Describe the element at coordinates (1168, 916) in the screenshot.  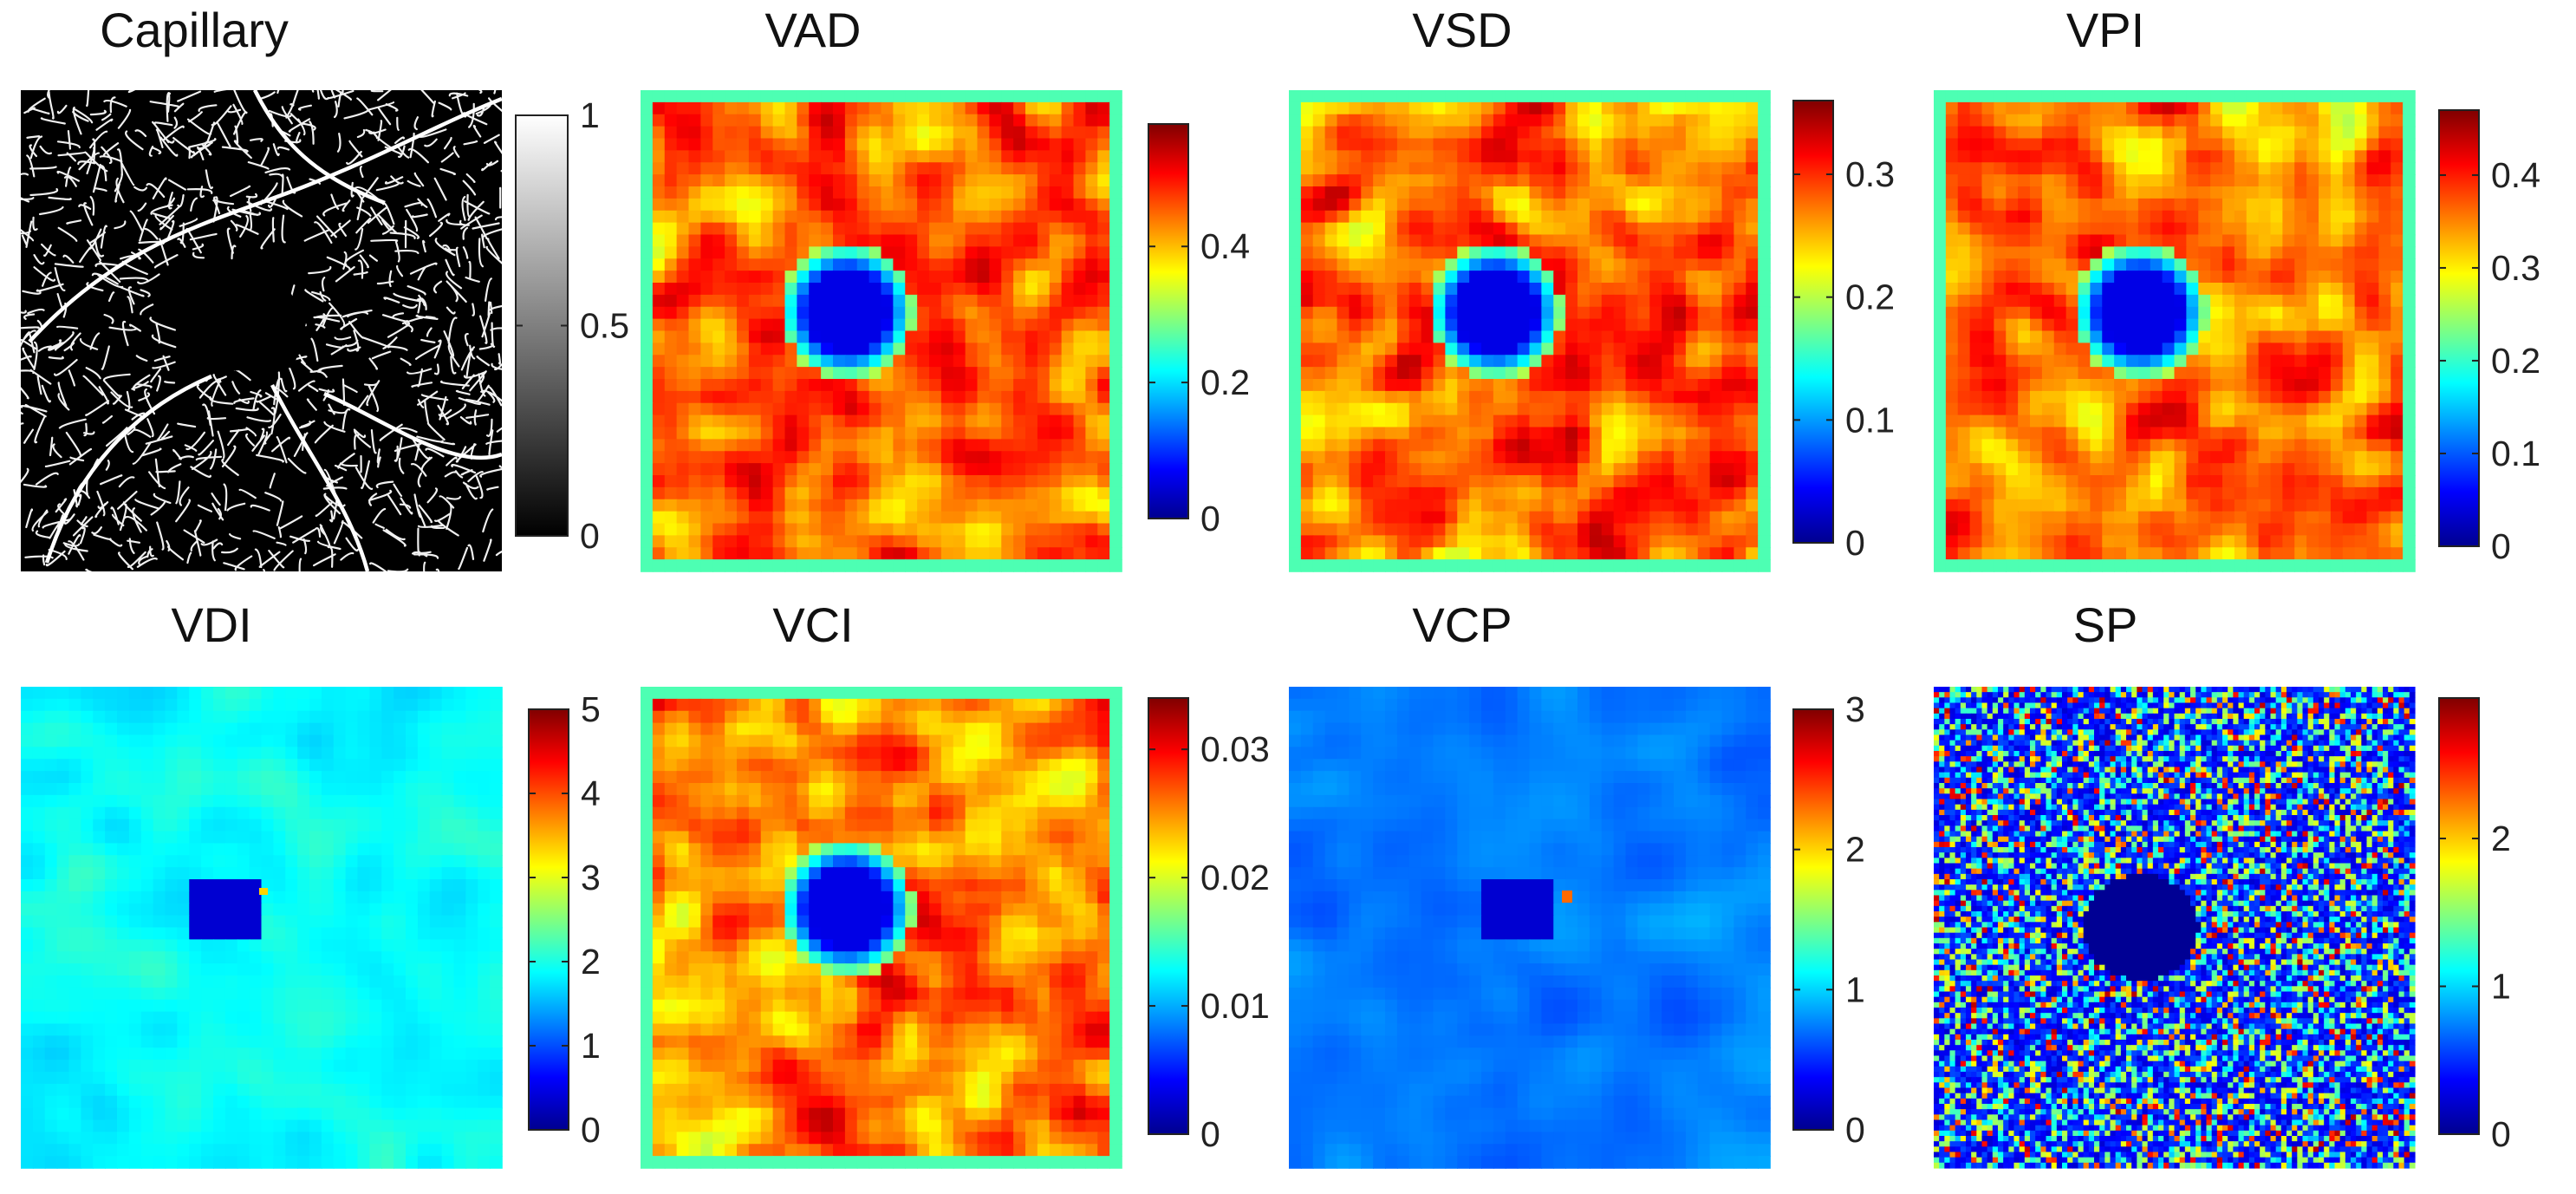
I see `colorbar-vci` at that location.